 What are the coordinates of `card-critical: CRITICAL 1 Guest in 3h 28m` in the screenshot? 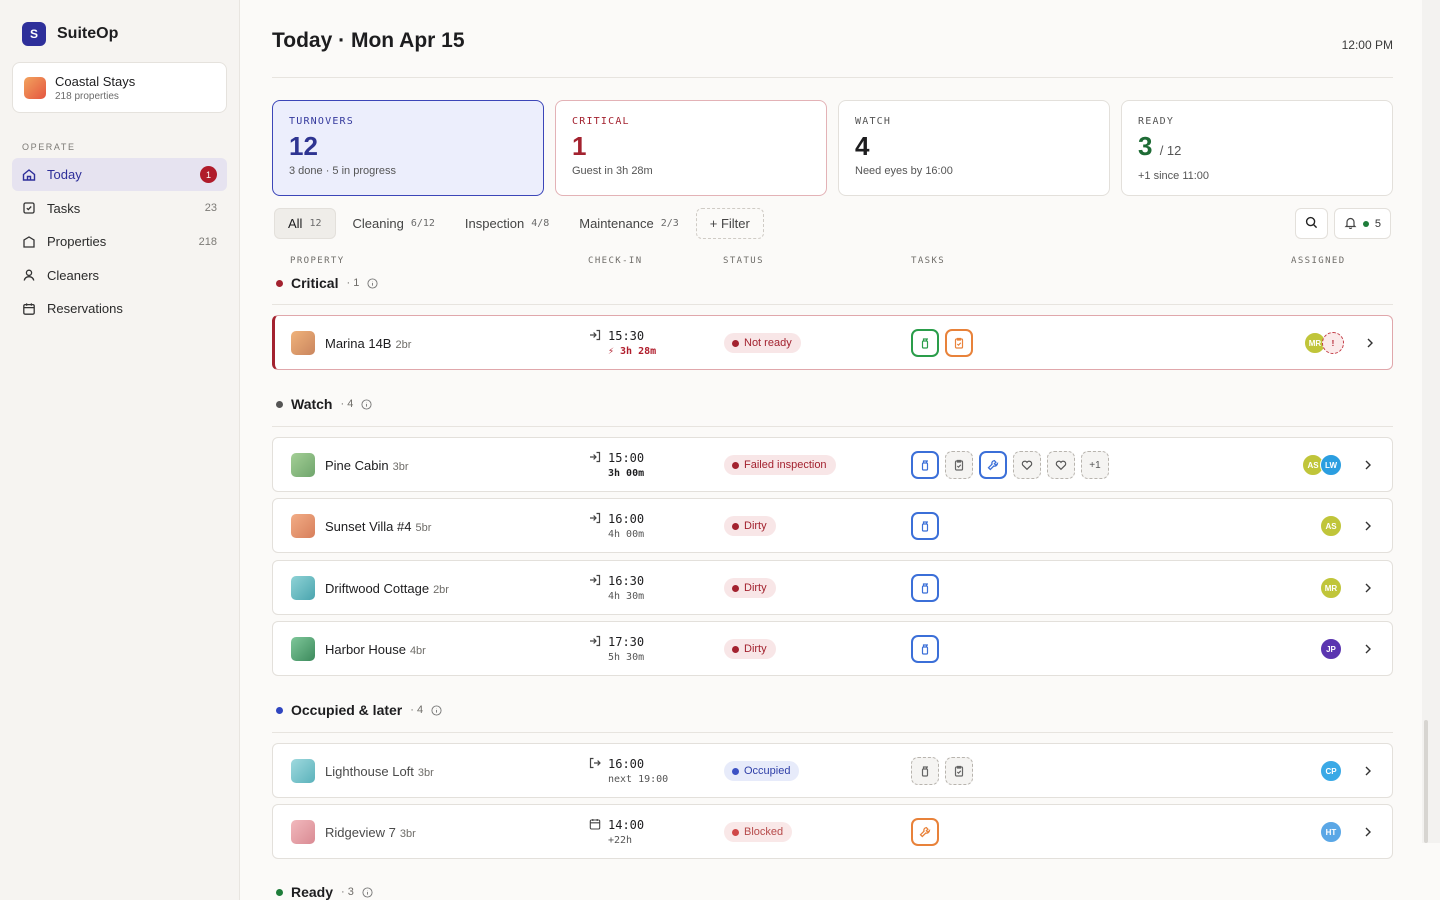 It's located at (691, 148).